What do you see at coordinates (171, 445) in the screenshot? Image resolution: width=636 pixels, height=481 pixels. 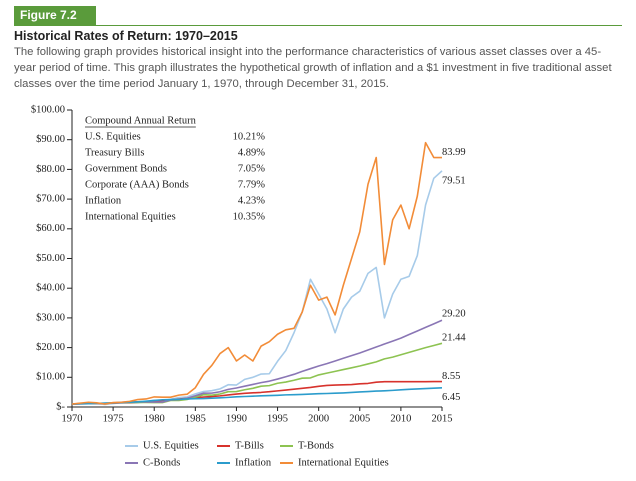 I see `legend-label: U.S. Equities` at bounding box center [171, 445].